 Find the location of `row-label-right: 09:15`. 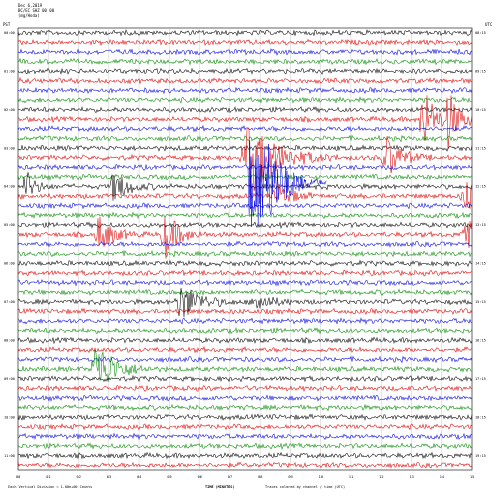

row-label-right: 09:15 is located at coordinates (480, 71).